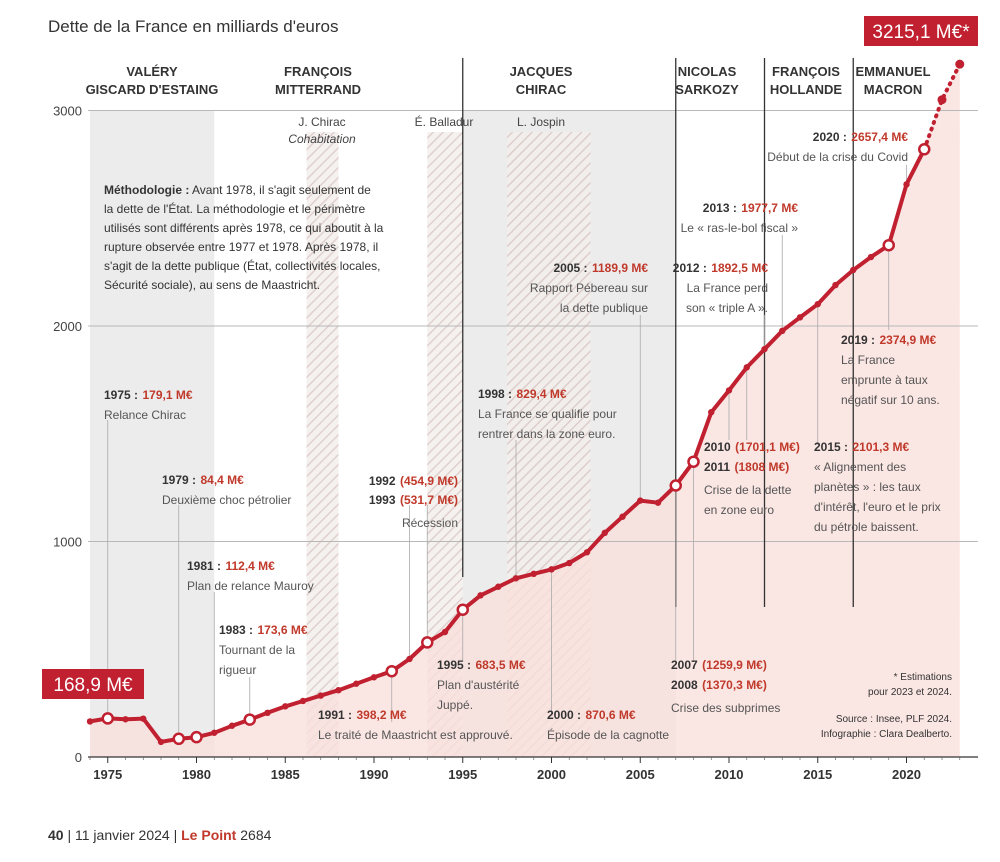 This screenshot has height=862, width=1000. What do you see at coordinates (382, 481) in the screenshot?
I see `annotation-year: 1992` at bounding box center [382, 481].